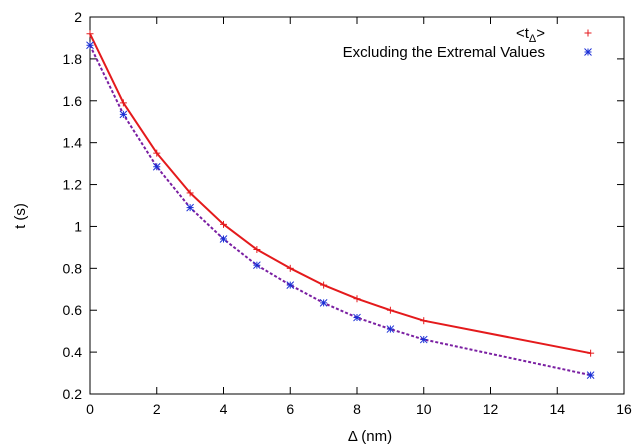 This screenshot has height=446, width=636. Describe the element at coordinates (424, 409) in the screenshot. I see `x-tick-label: 10` at that location.